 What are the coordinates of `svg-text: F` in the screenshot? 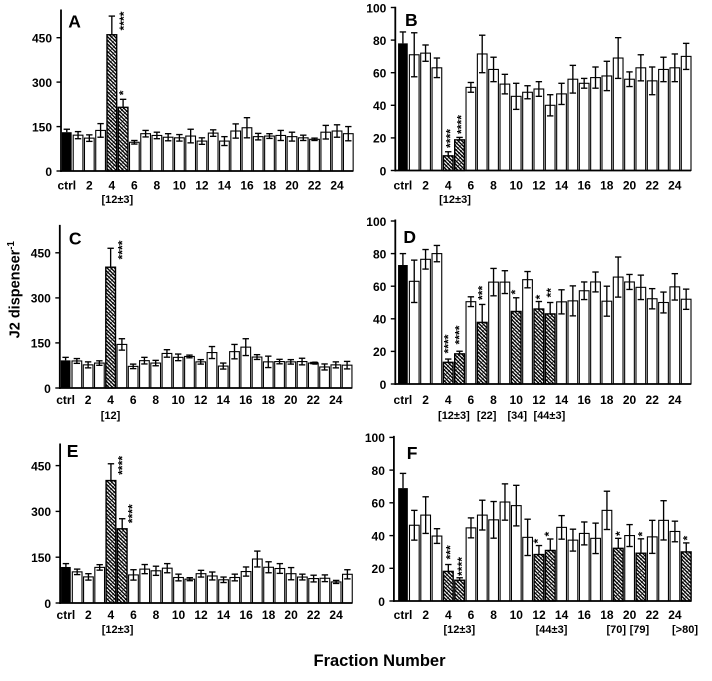 It's located at (412, 453).